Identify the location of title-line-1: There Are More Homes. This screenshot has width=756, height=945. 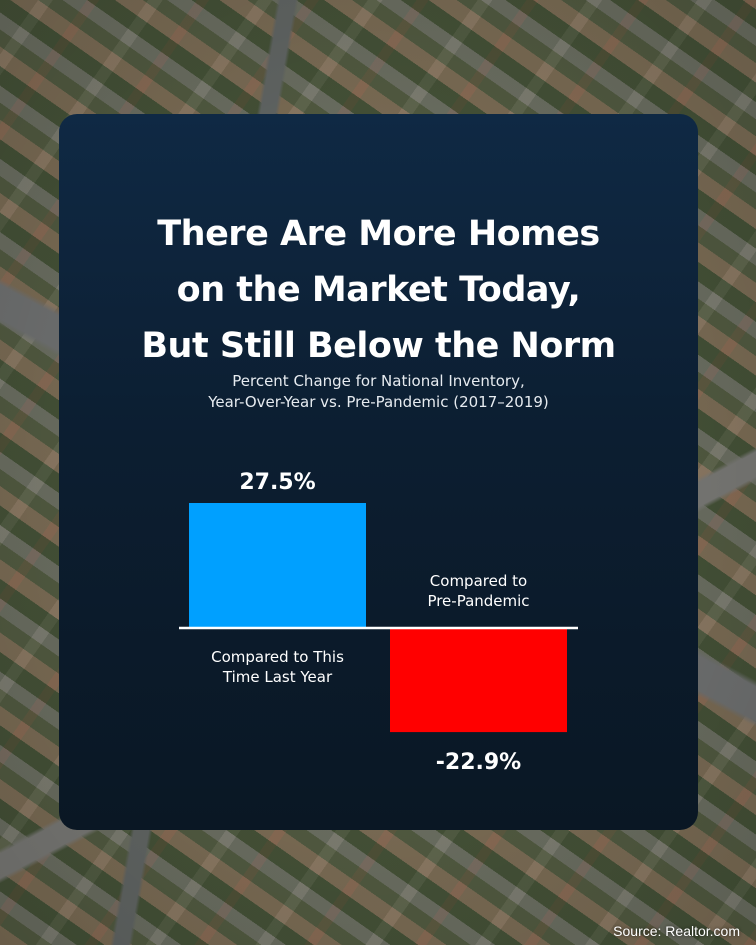
(378, 234).